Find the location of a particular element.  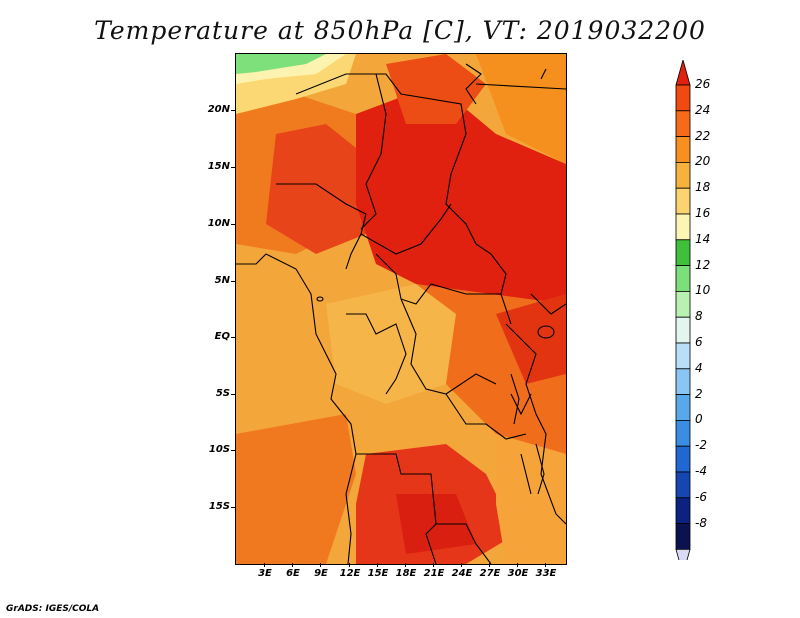

colorbar-bottom-arrow is located at coordinates (683, 554).